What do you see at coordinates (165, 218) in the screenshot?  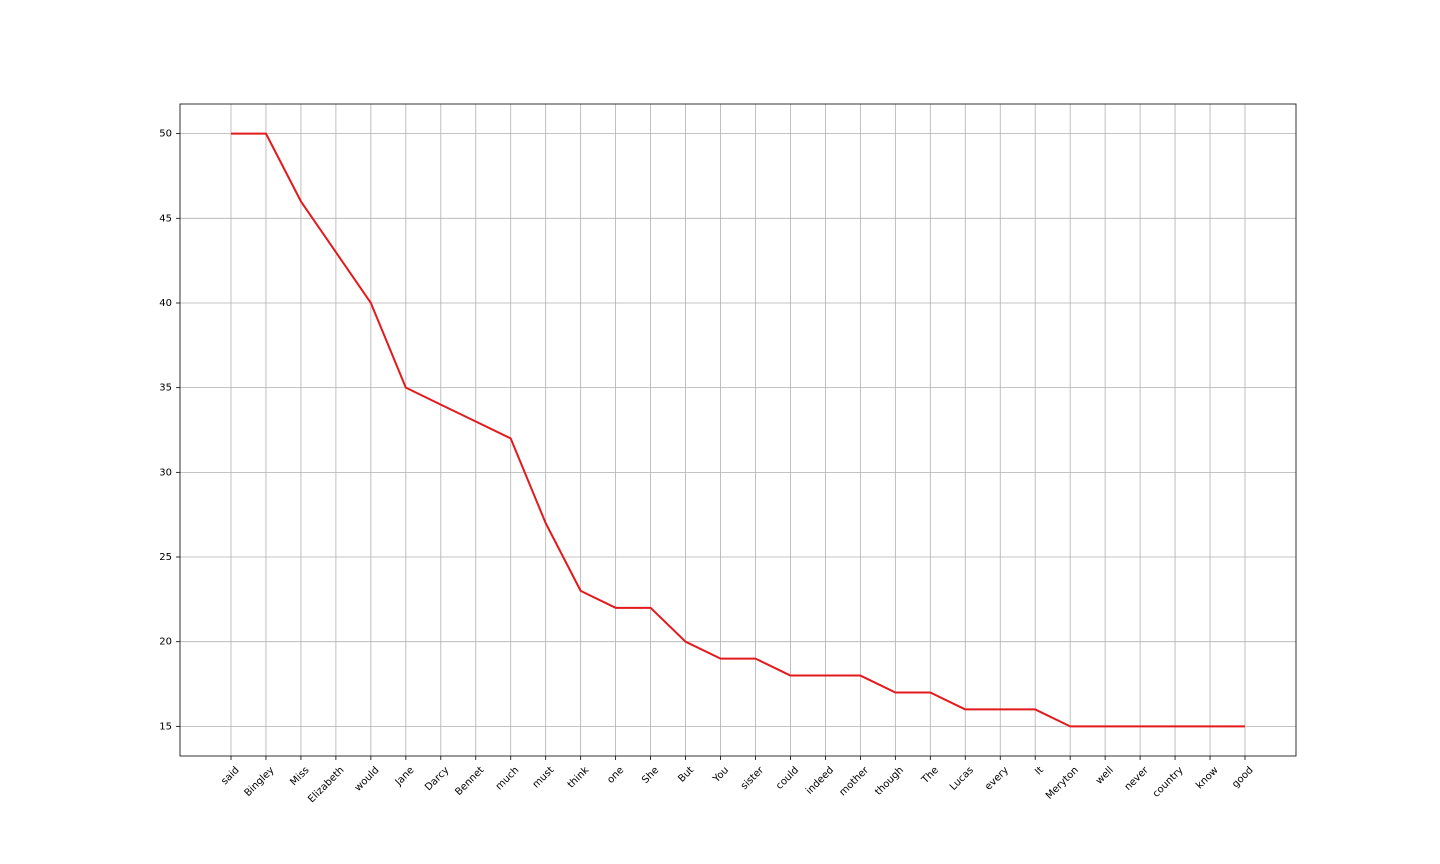 I see `y-tick-label: 45` at bounding box center [165, 218].